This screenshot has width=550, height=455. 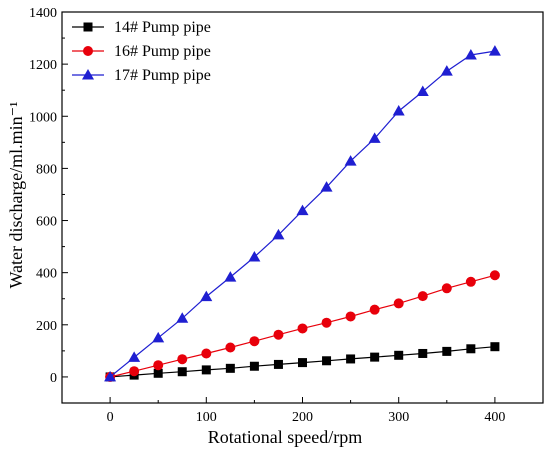 What do you see at coordinates (110, 417) in the screenshot?
I see `x-tick-label: 0` at bounding box center [110, 417].